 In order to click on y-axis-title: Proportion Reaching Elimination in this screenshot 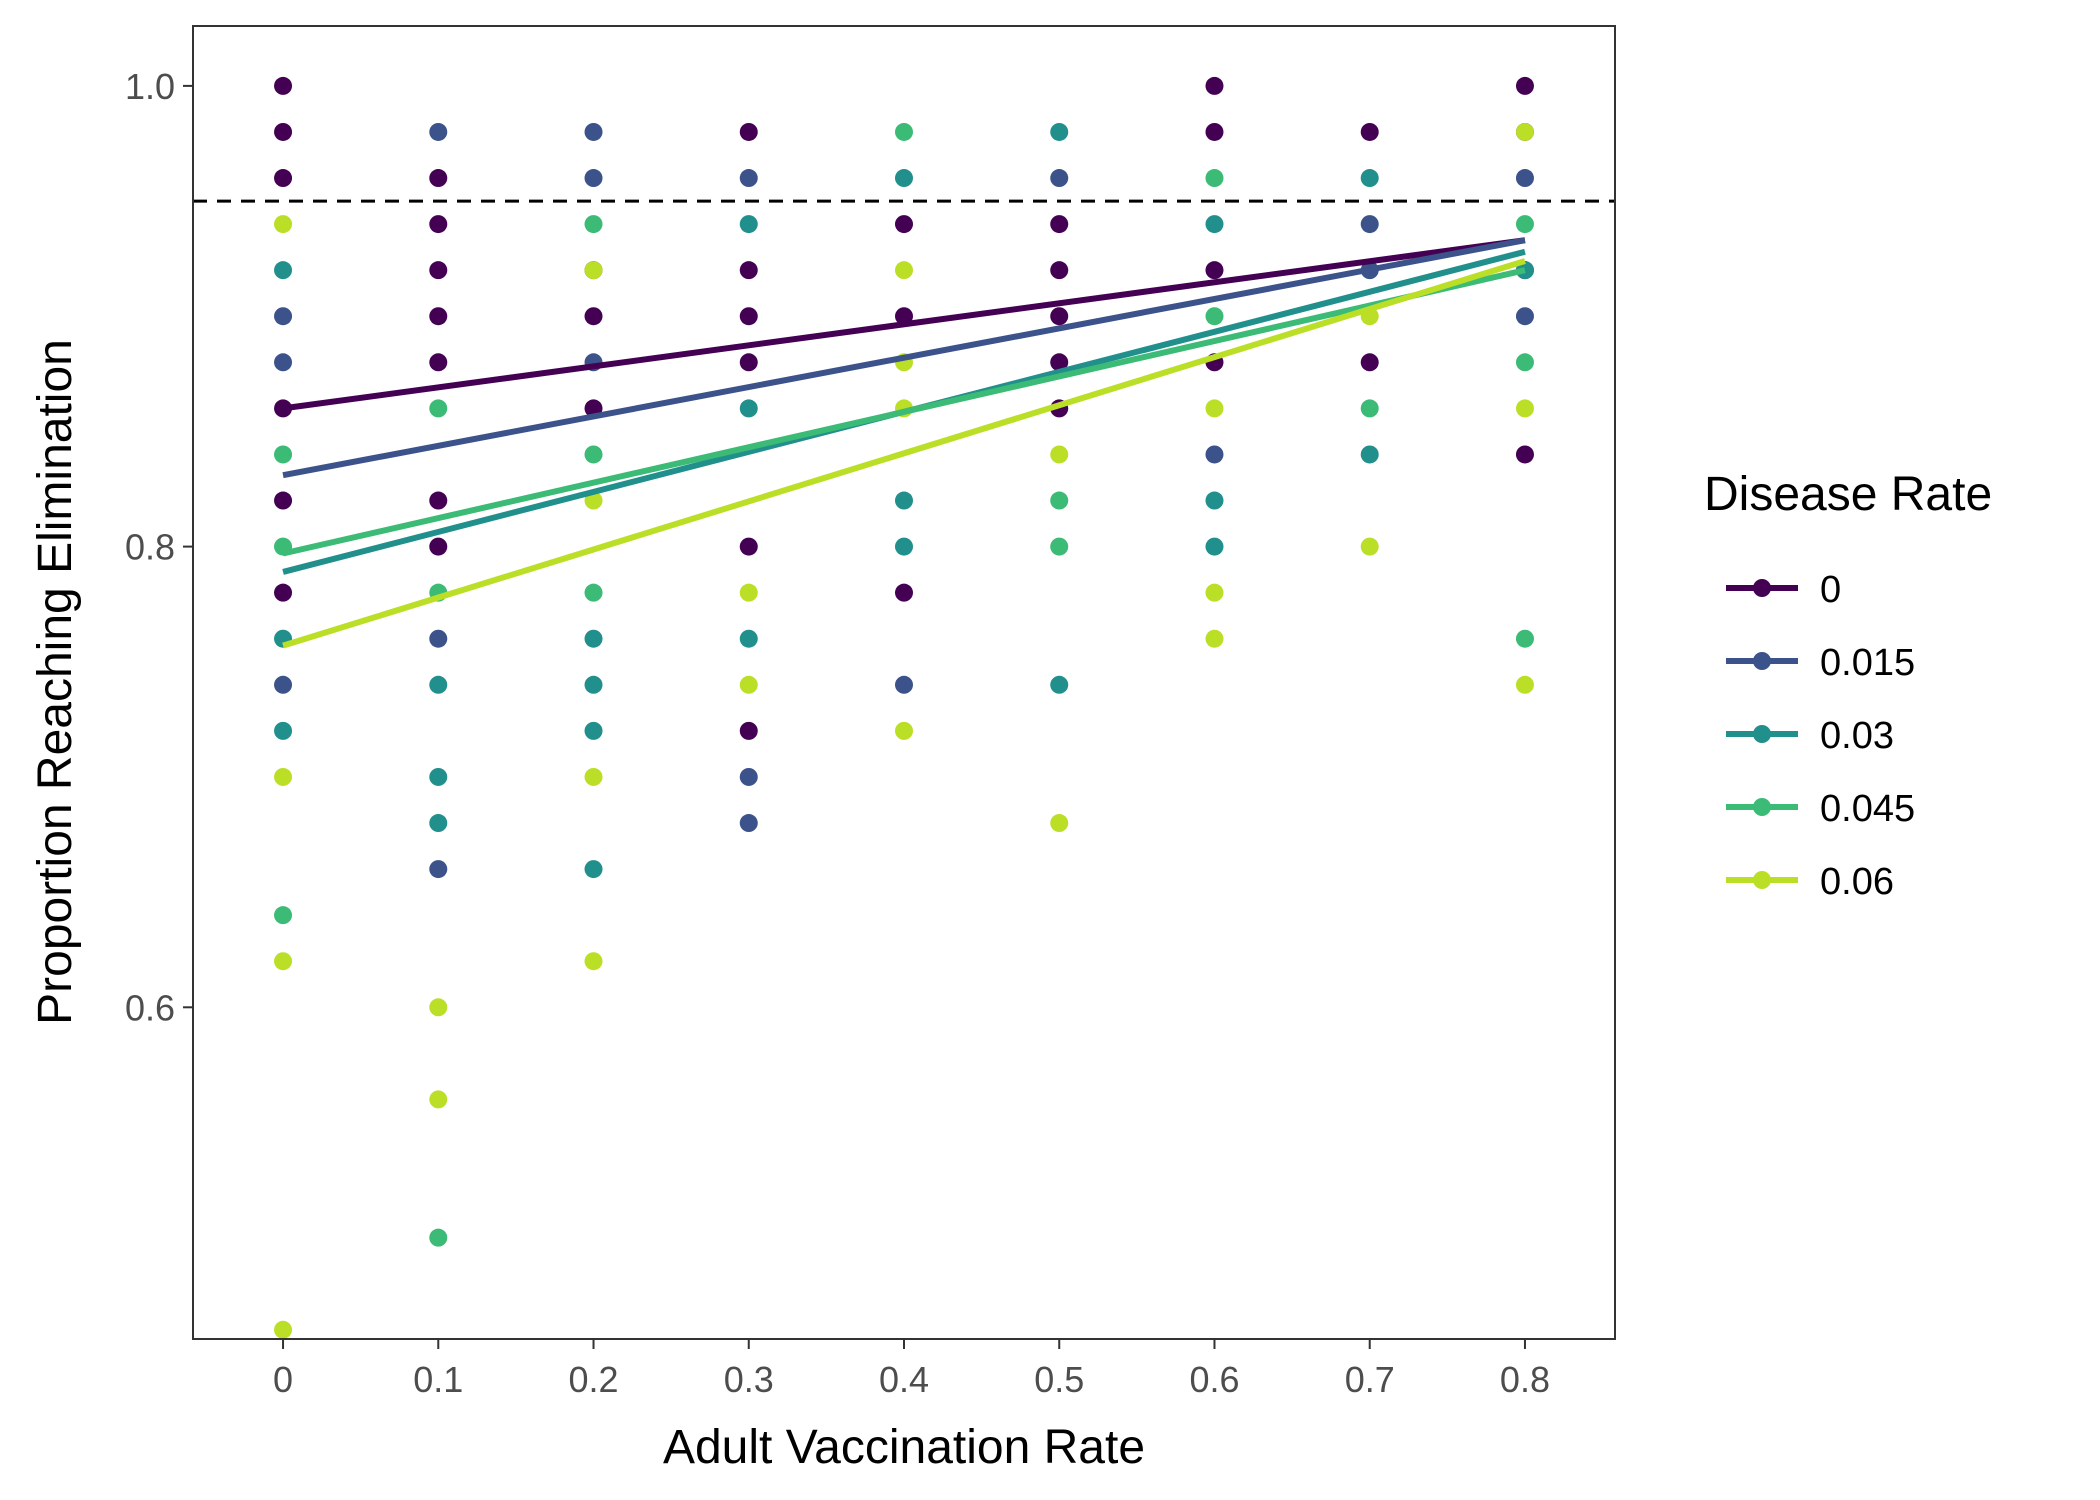, I will do `click(55, 682)`.